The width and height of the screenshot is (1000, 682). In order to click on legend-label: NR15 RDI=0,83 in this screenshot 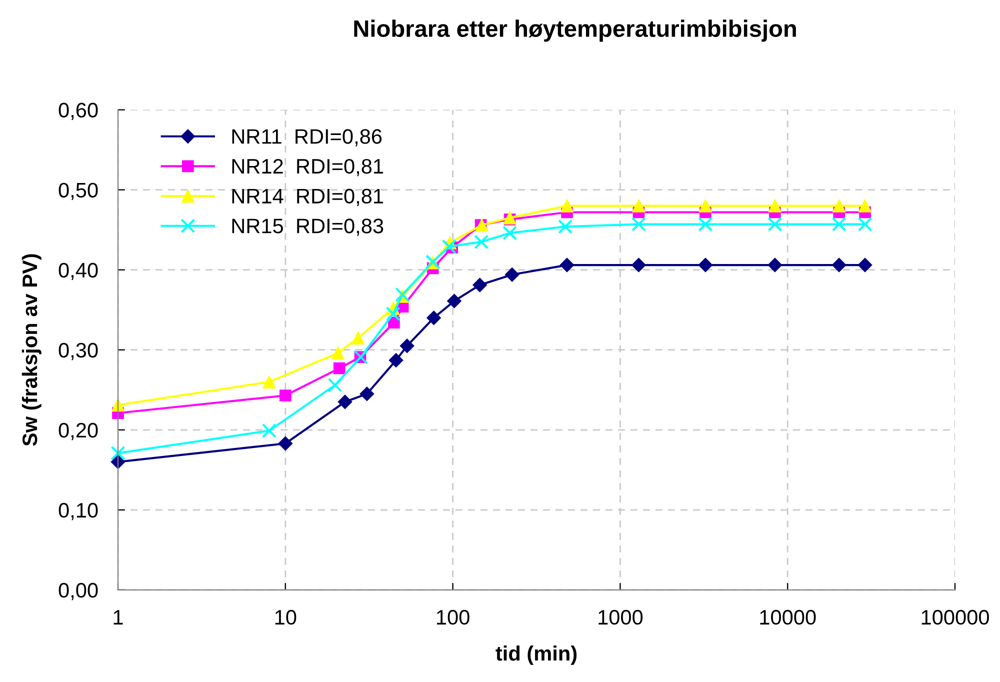, I will do `click(308, 227)`.